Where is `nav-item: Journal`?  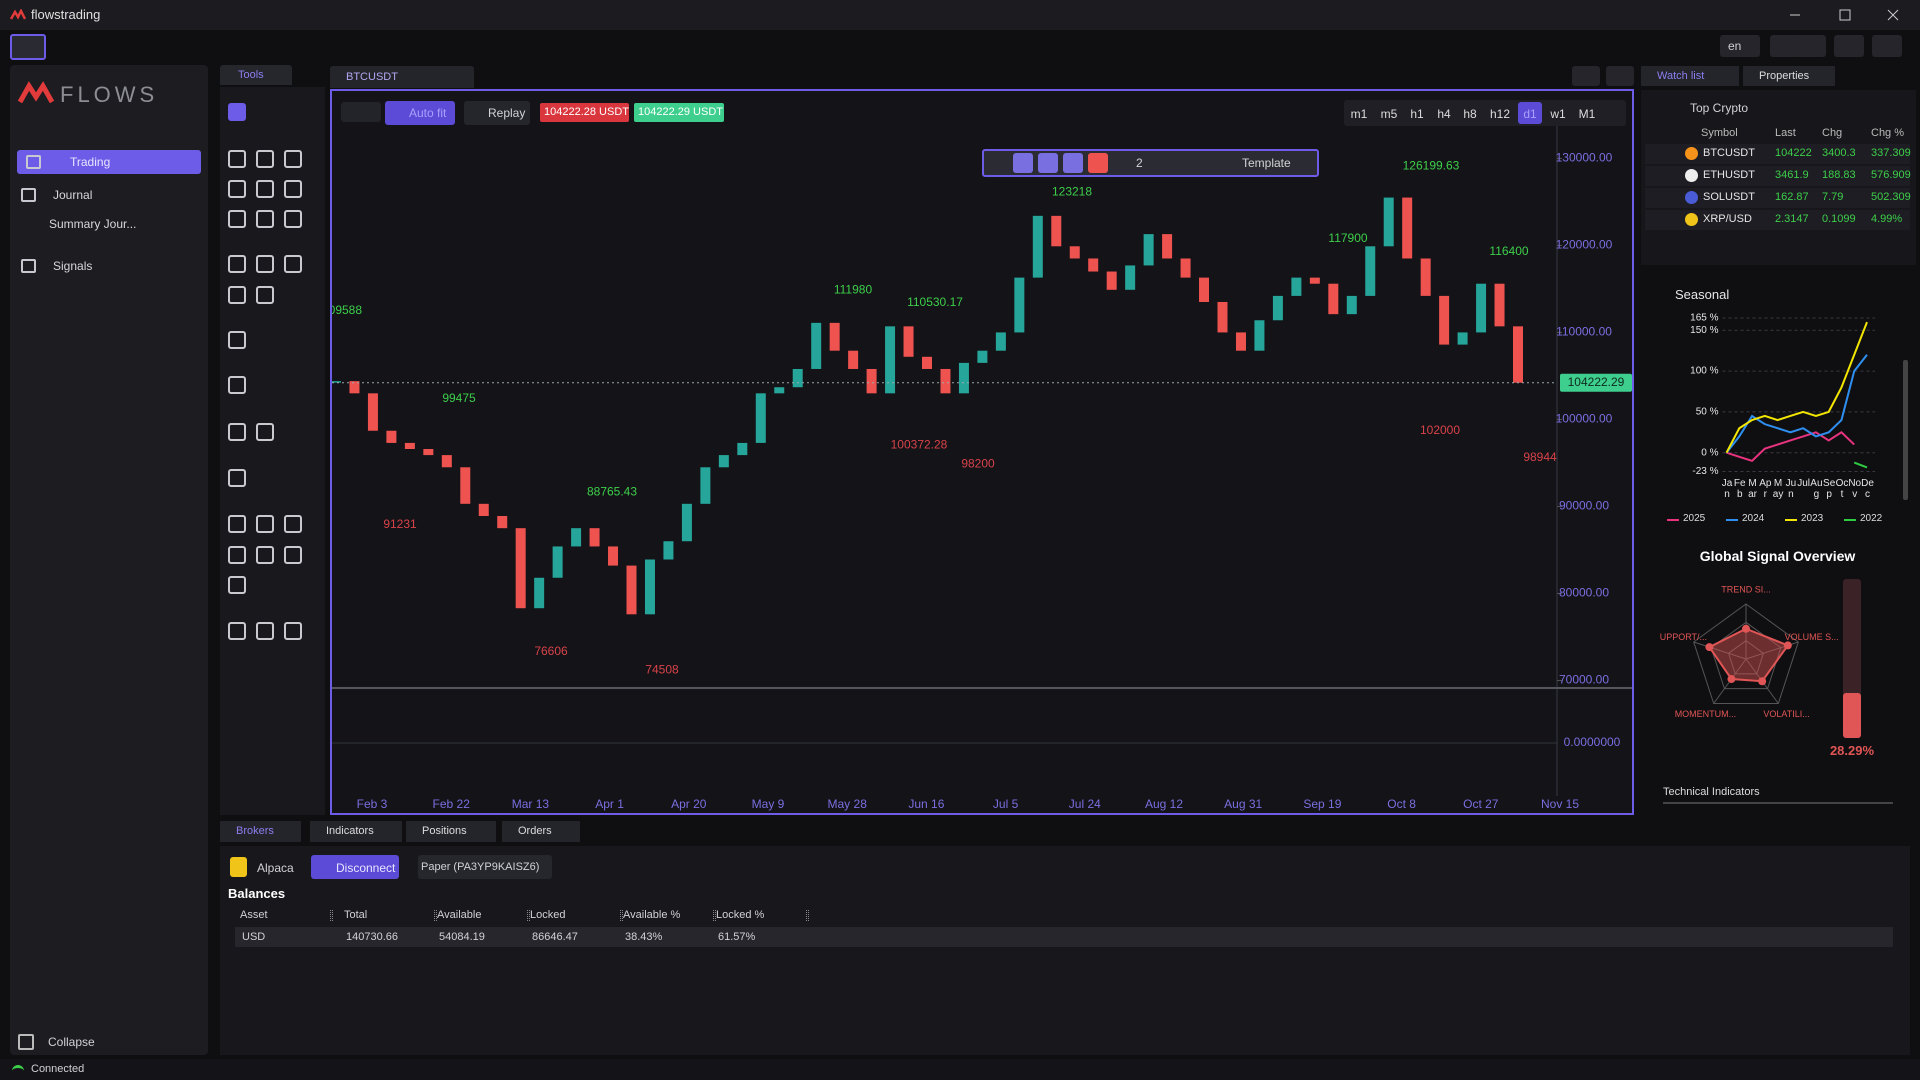 nav-item: Journal is located at coordinates (73, 195).